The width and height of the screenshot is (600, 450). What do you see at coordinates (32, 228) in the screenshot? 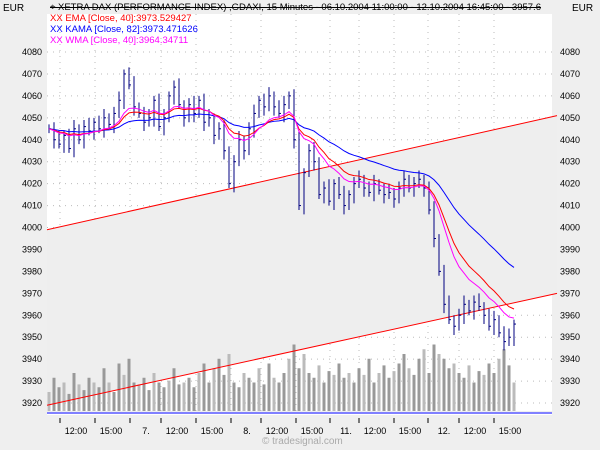
I see `y-tick-label-left: 4000` at bounding box center [32, 228].